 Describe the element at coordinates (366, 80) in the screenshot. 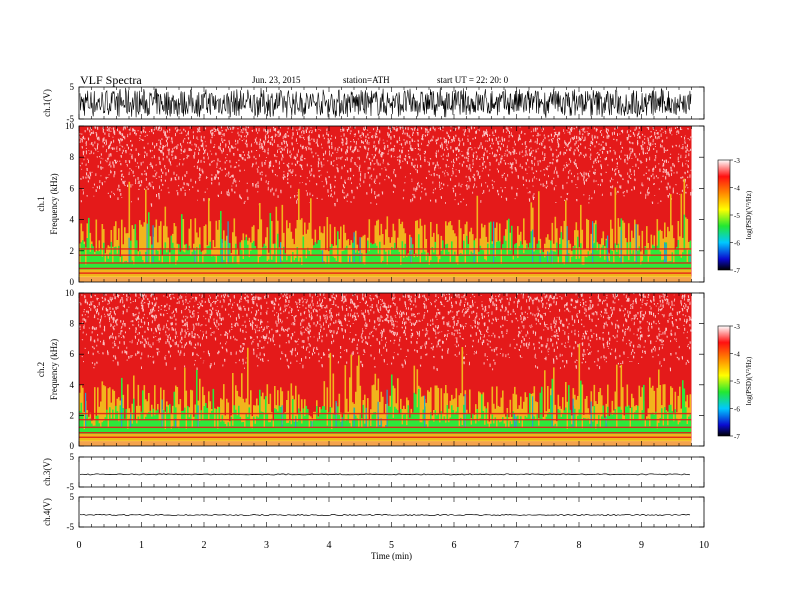

I see `station-label: station=ATH` at that location.